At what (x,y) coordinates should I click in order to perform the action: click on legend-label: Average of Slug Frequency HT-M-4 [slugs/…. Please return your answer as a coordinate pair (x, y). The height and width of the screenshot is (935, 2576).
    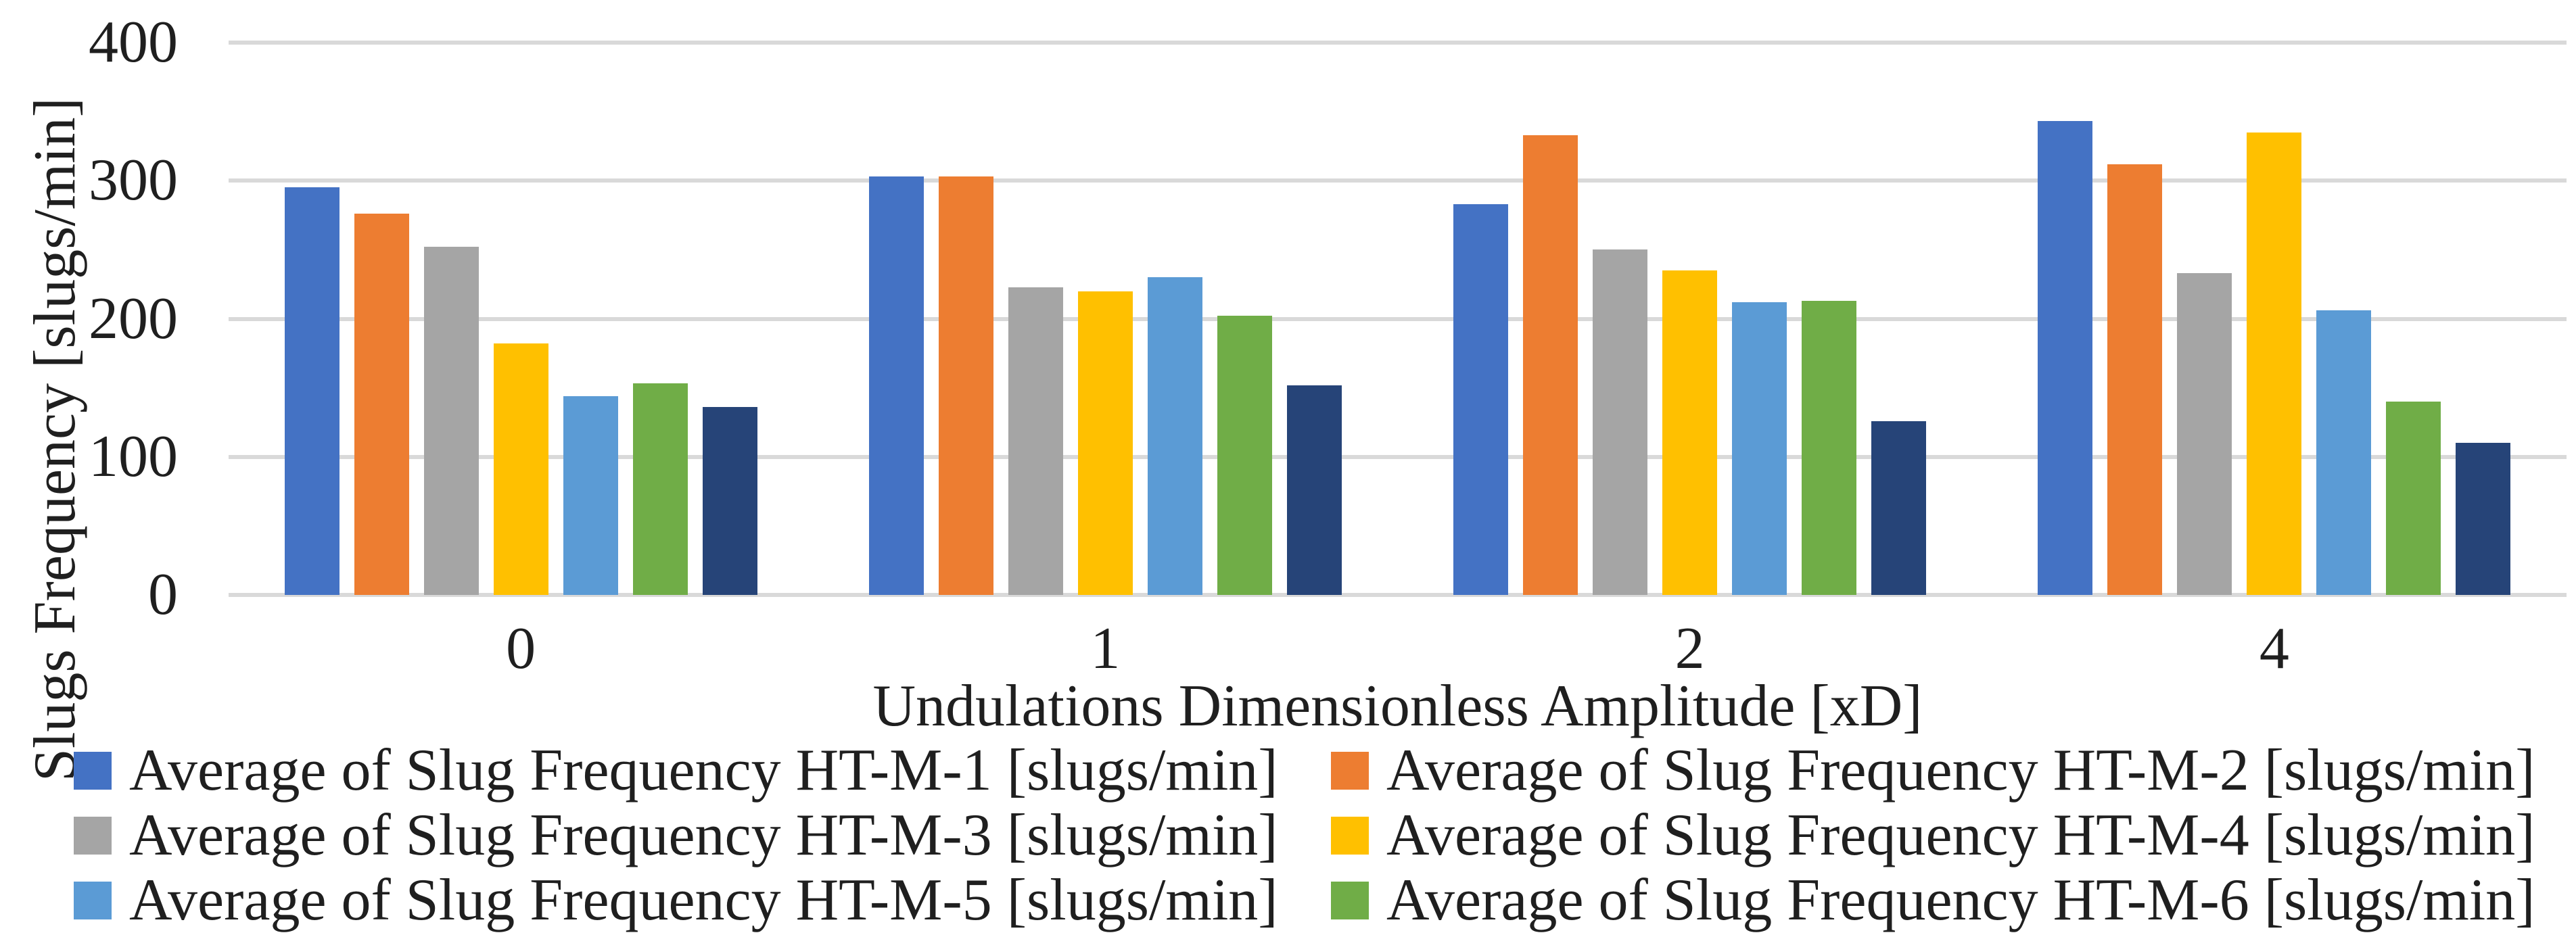
    Looking at the image, I should click on (1960, 835).